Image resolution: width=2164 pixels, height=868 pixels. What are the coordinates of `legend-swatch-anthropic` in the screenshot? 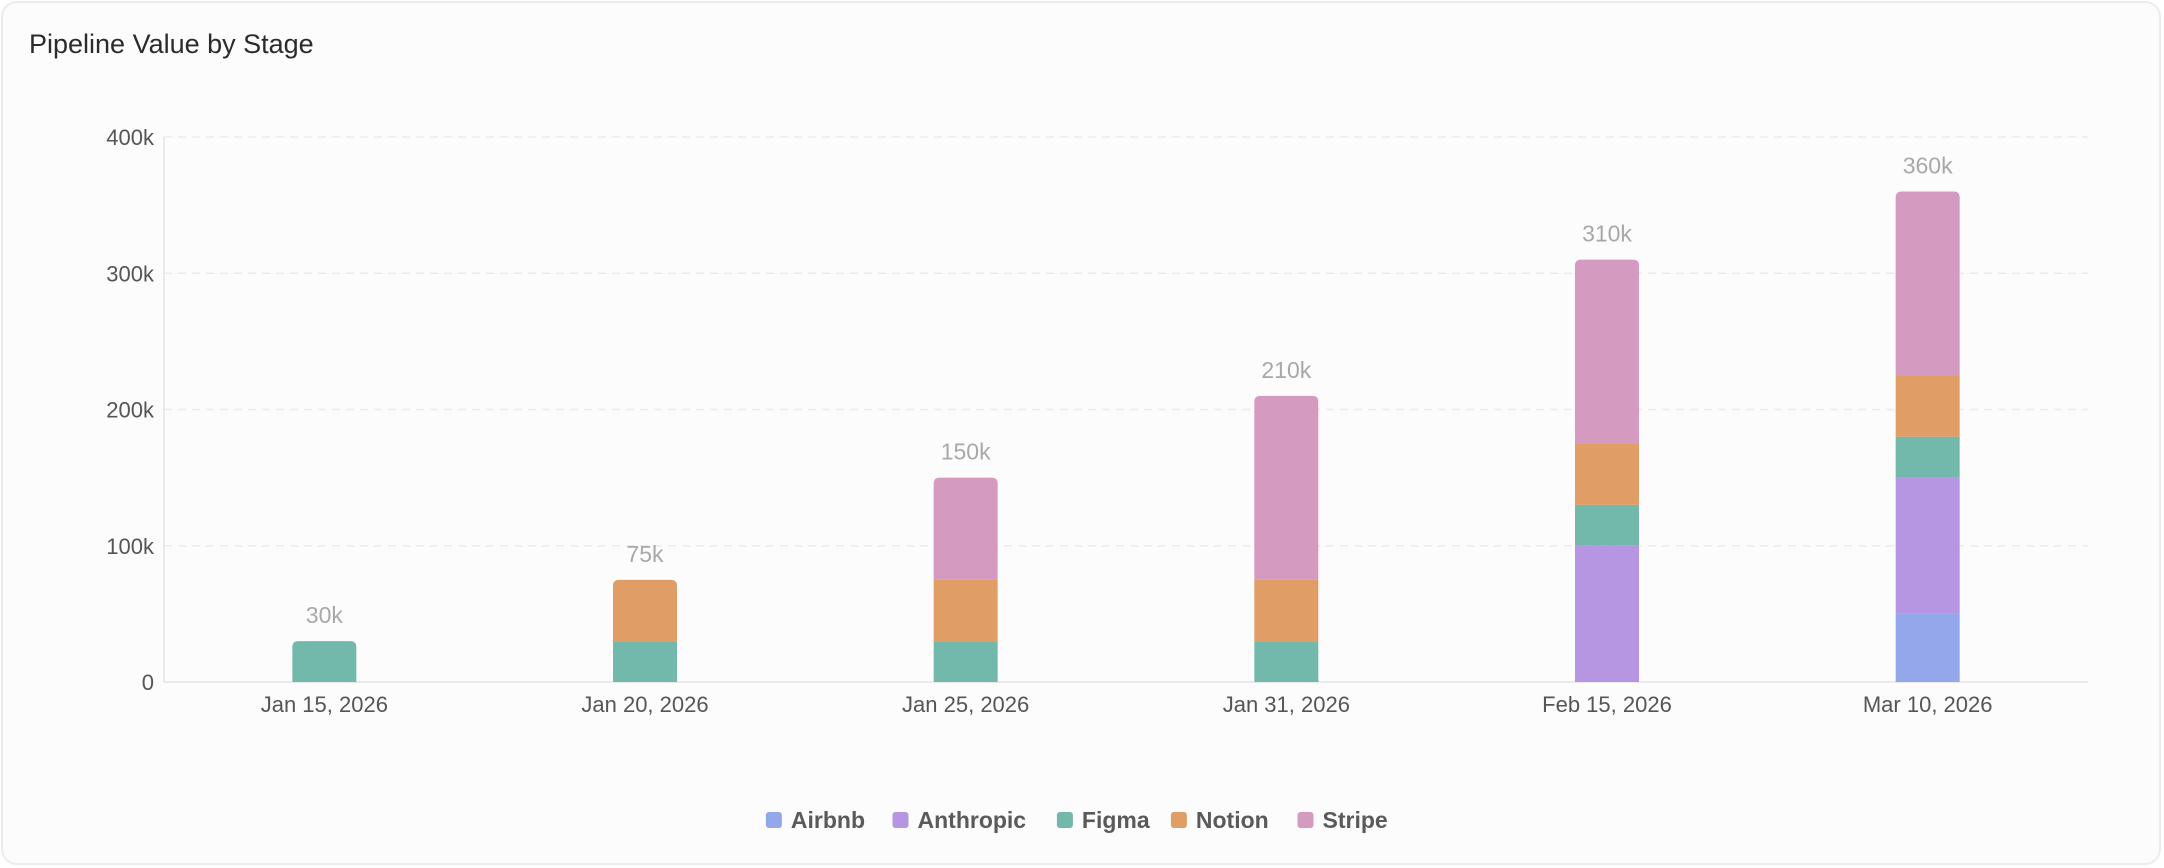 It's located at (900, 820).